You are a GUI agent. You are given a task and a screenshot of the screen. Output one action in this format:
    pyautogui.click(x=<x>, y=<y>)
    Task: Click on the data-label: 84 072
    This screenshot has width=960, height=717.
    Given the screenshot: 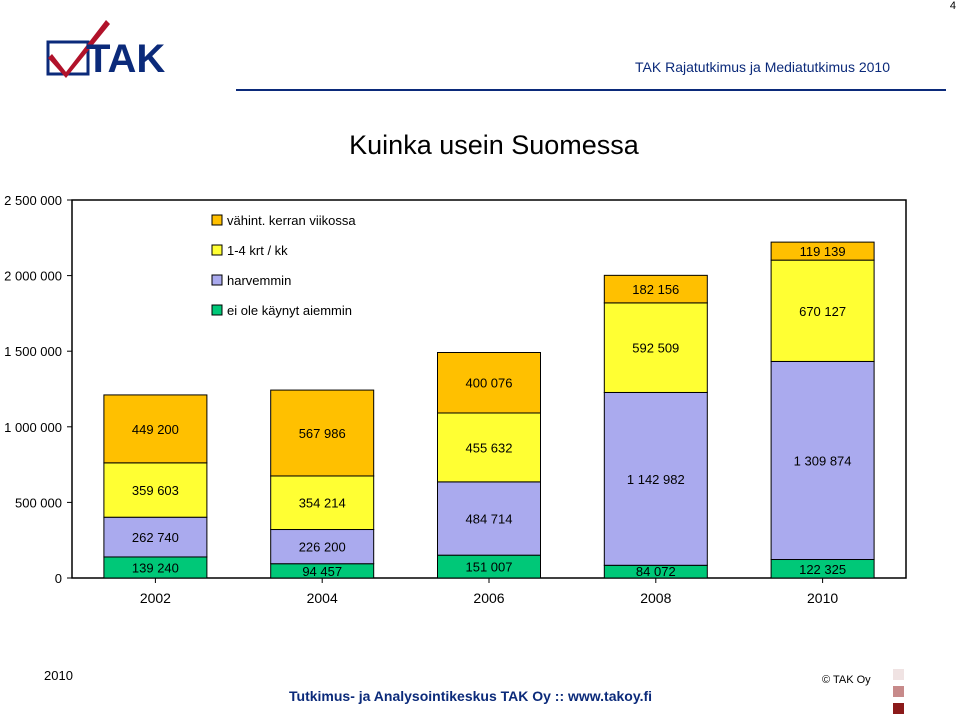 What is the action you would take?
    pyautogui.click(x=656, y=571)
    